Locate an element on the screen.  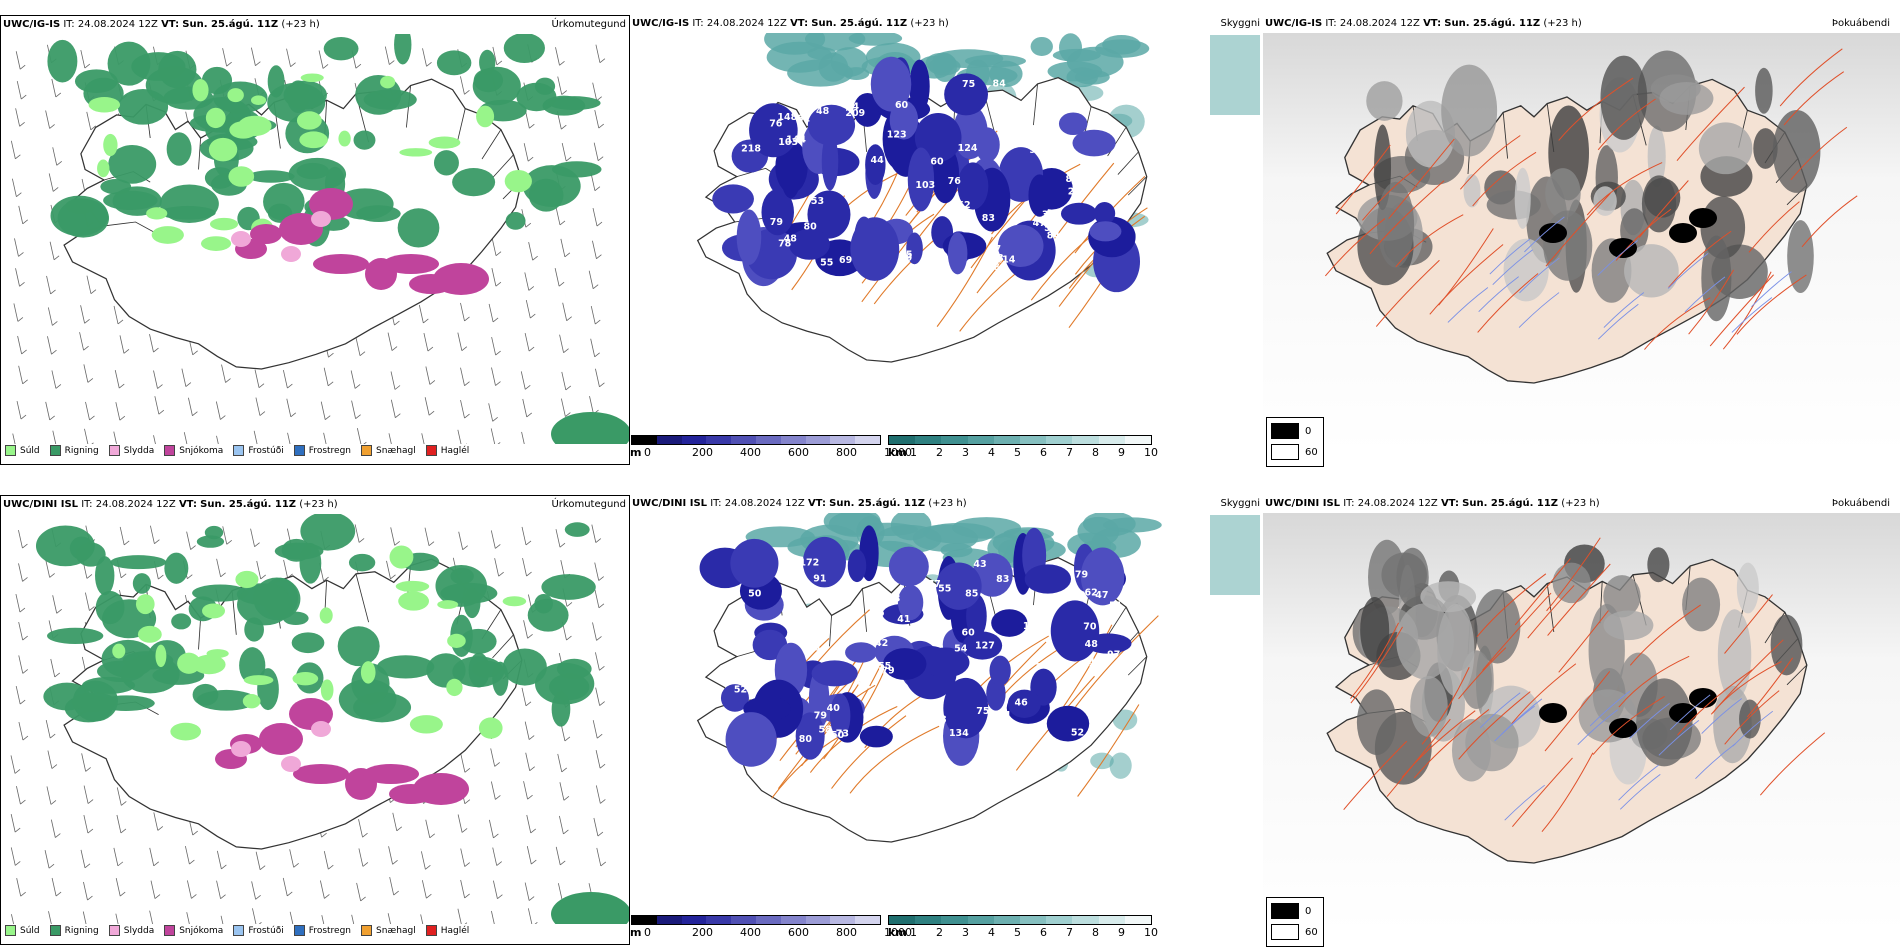
snow-areas is located at coordinates (342, 751).